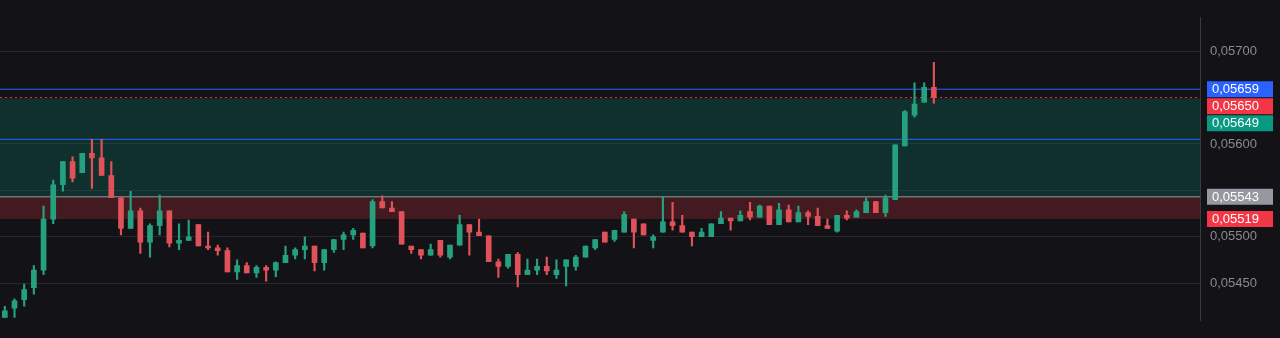 The image size is (1280, 338). I want to click on y-tick-label: 0,05450, so click(1233, 282).